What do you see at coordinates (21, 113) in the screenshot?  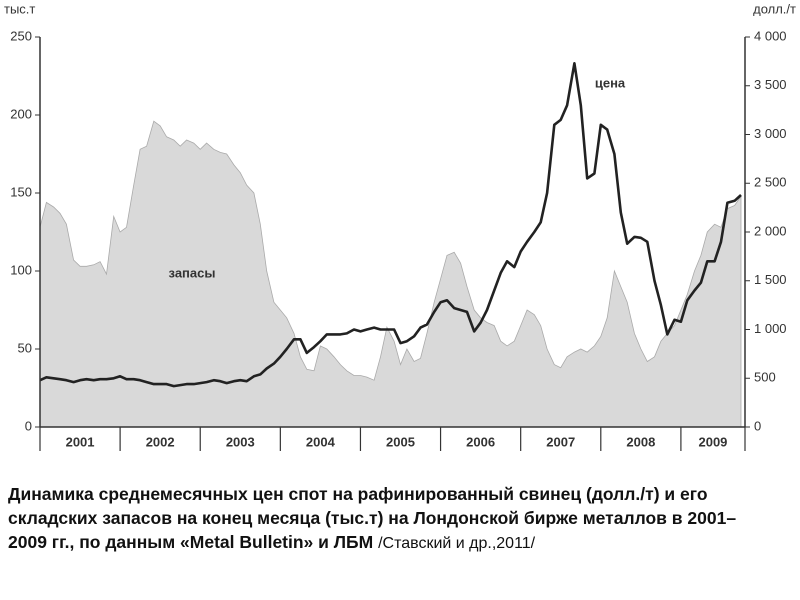 I see `y-tick-label: 200` at bounding box center [21, 113].